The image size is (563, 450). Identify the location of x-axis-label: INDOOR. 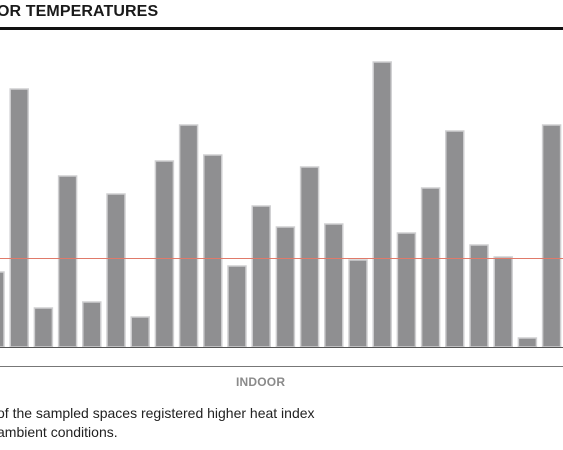
(261, 382).